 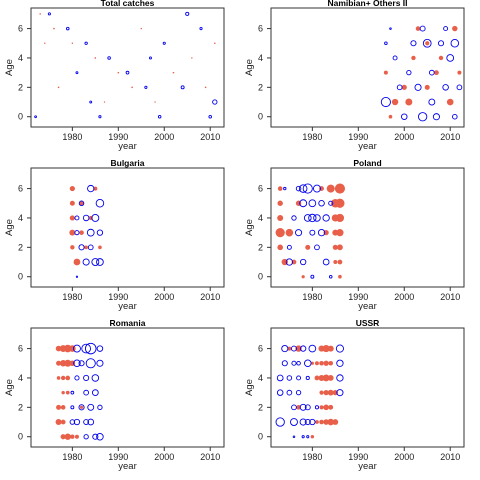 I want to click on x-tick-label: 2010, so click(x=450, y=137).